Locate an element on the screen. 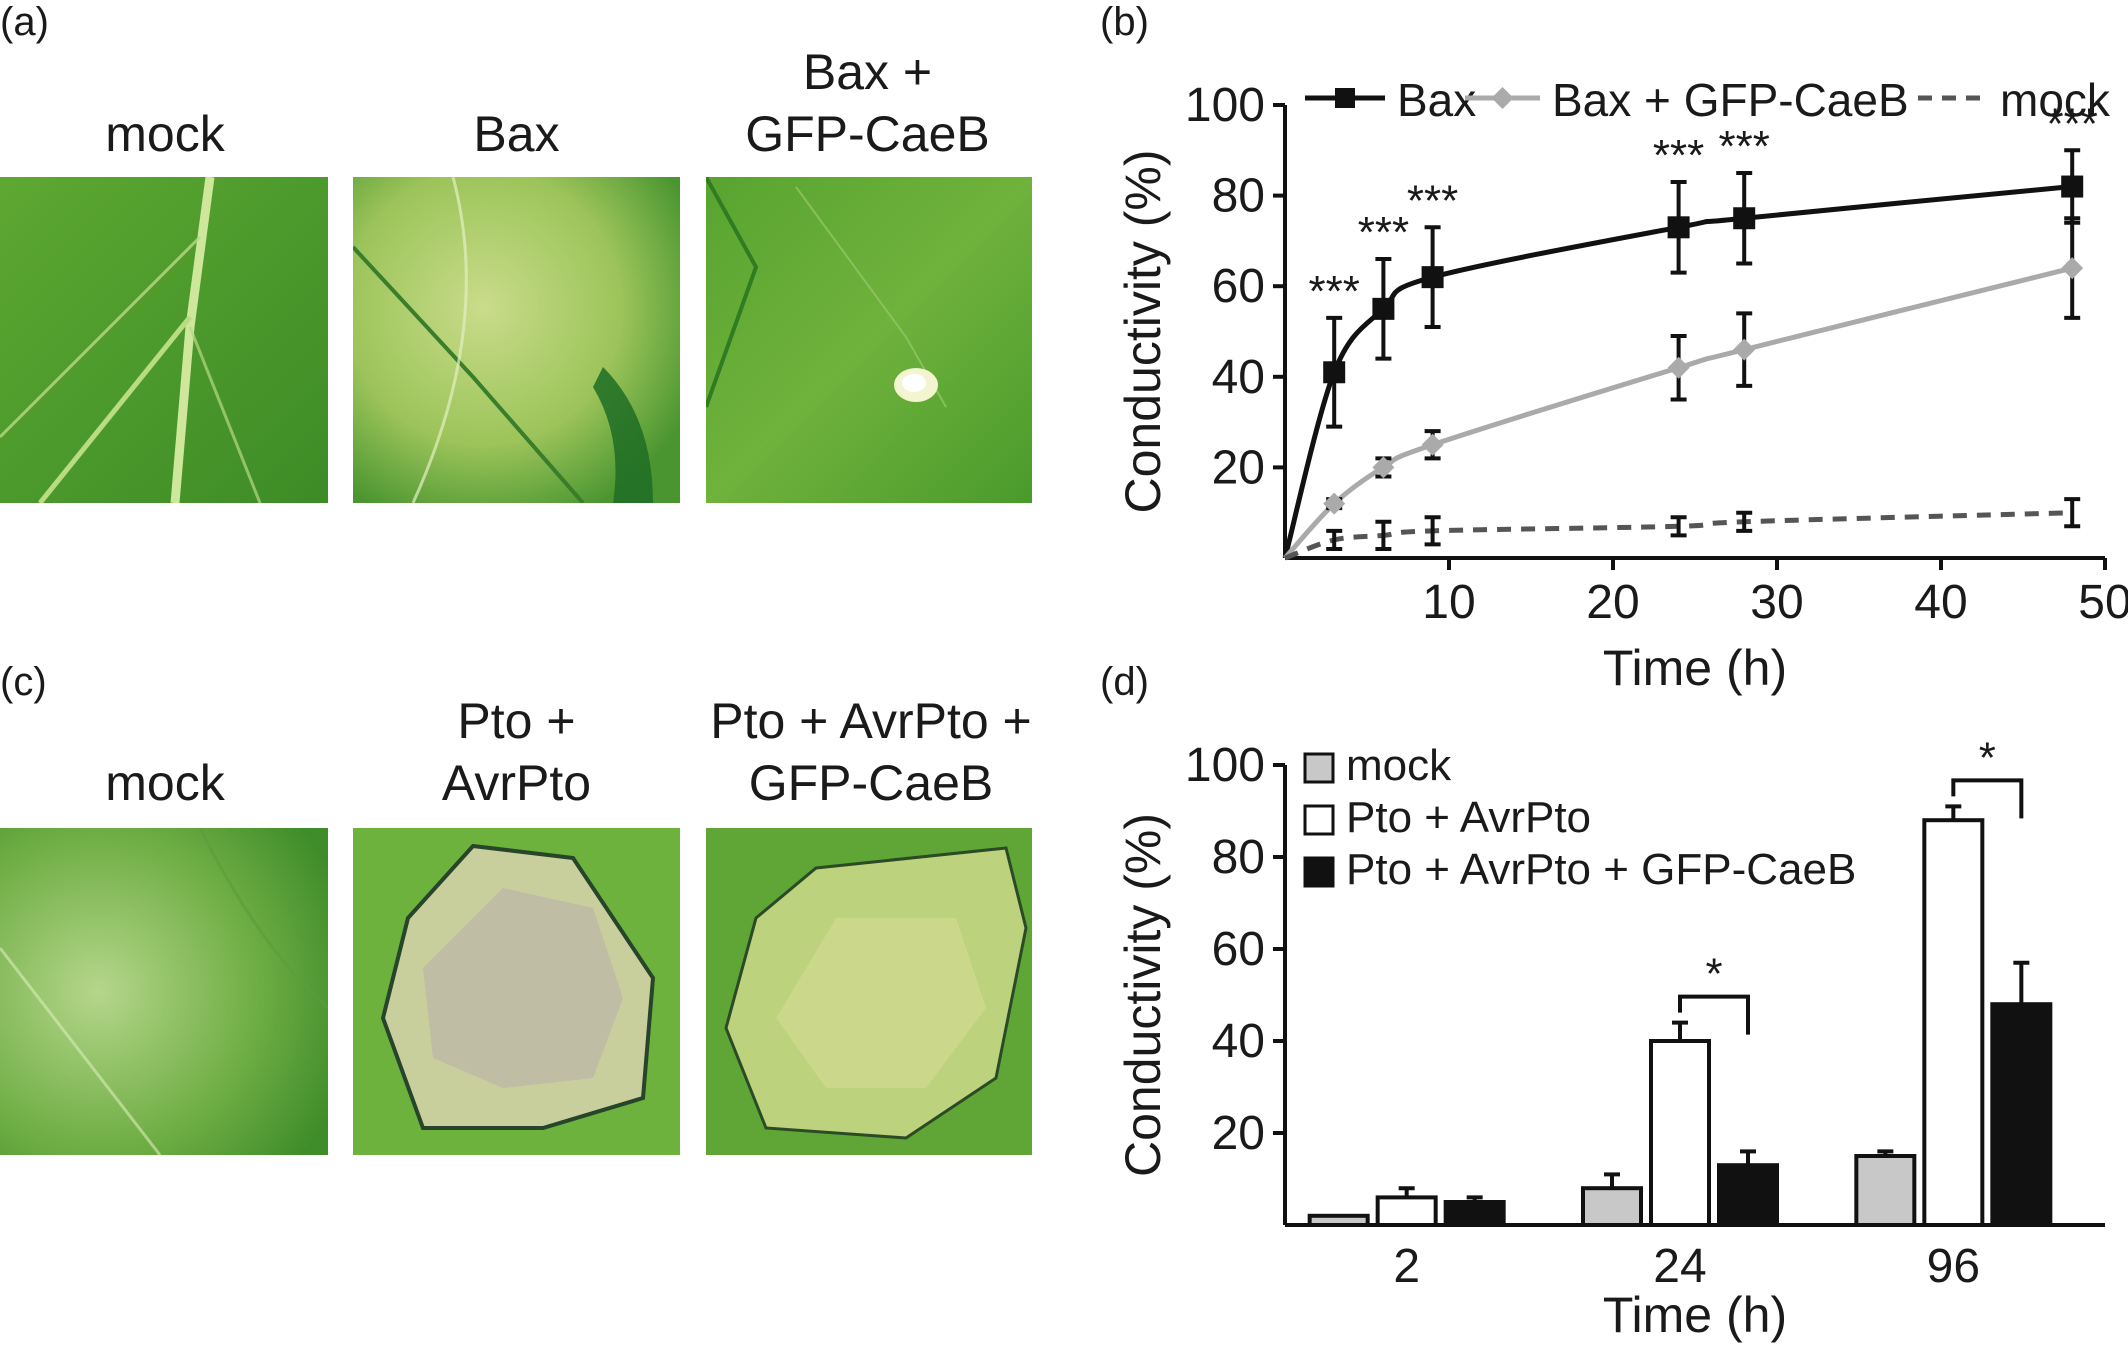  photo-a1-label: mock is located at coordinates (165, 134).